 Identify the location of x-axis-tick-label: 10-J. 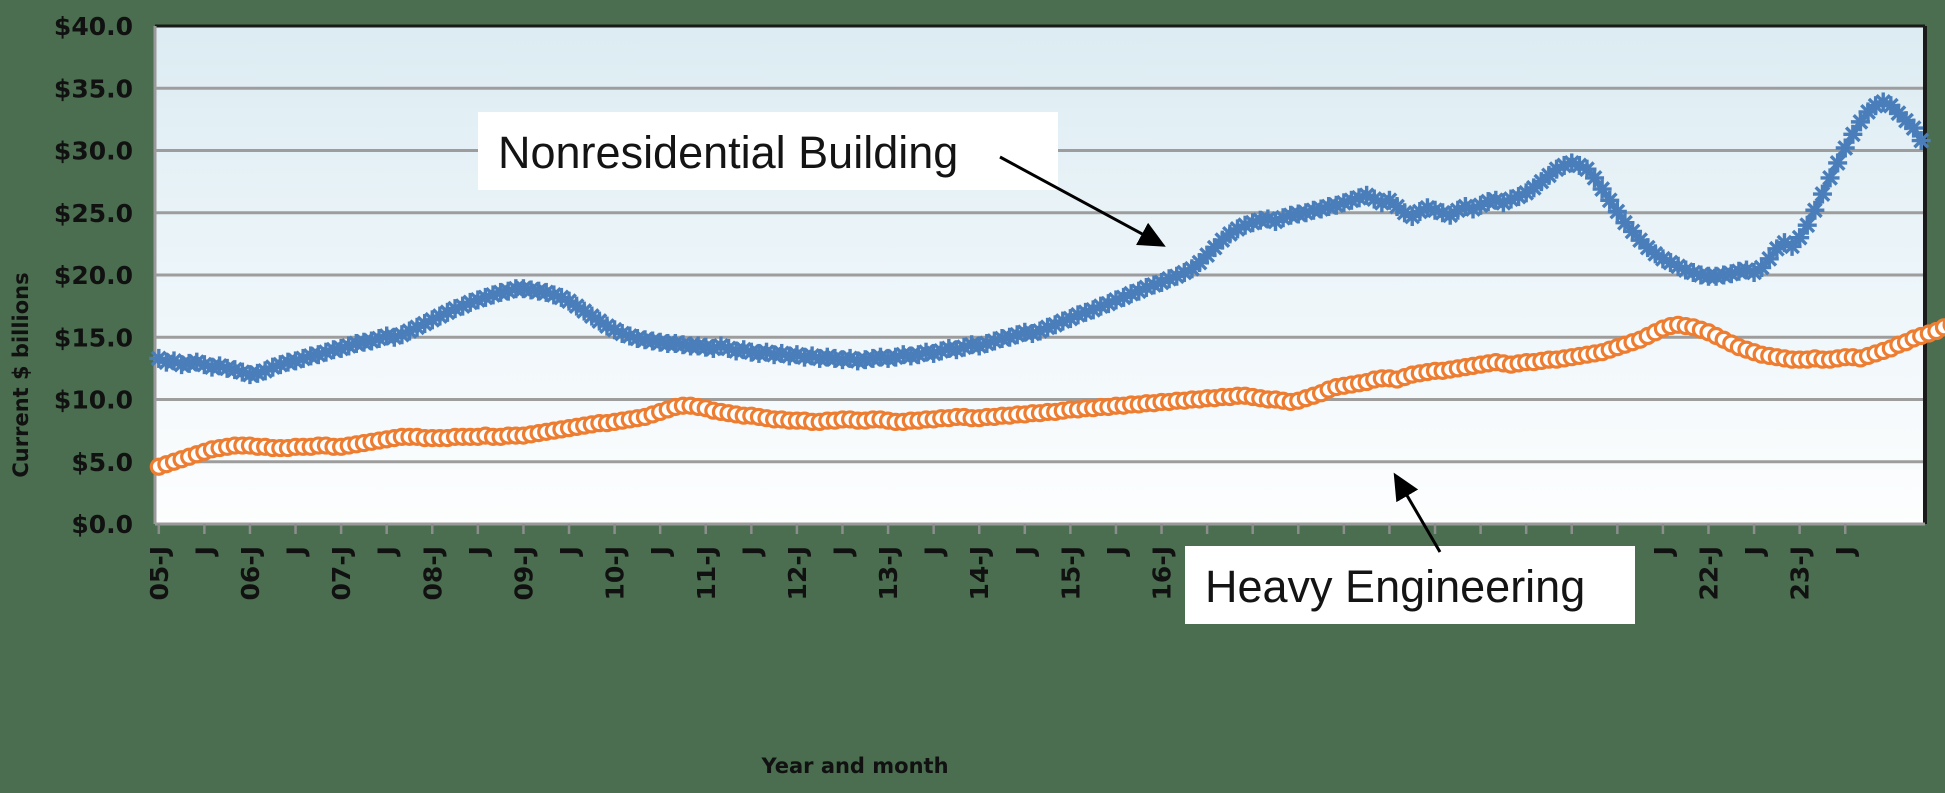
(615, 573).